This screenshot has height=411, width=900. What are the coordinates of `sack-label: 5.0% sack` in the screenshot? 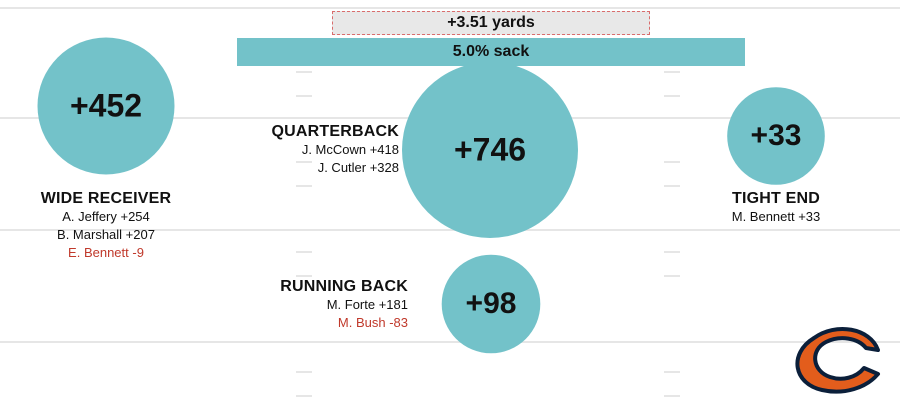 It's located at (491, 51).